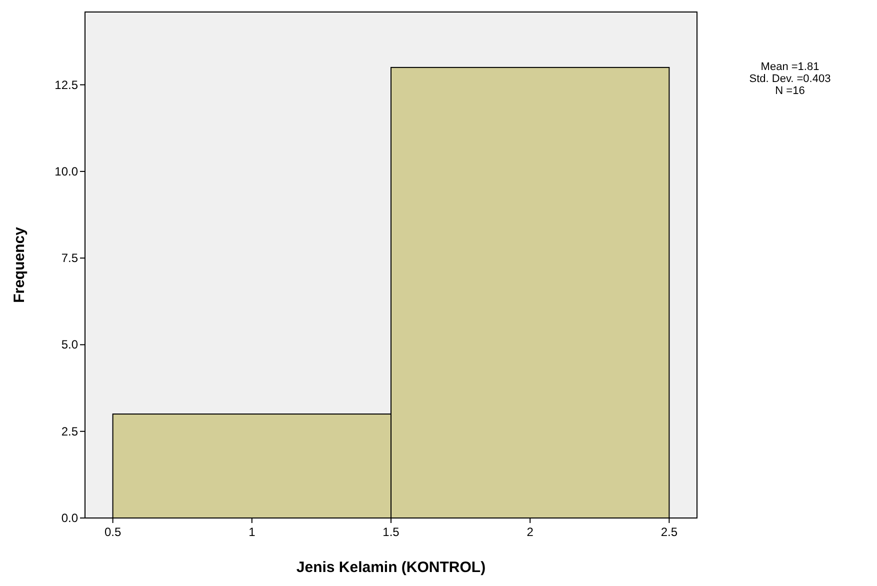  I want to click on y-axis-title: Frequency, so click(19, 264).